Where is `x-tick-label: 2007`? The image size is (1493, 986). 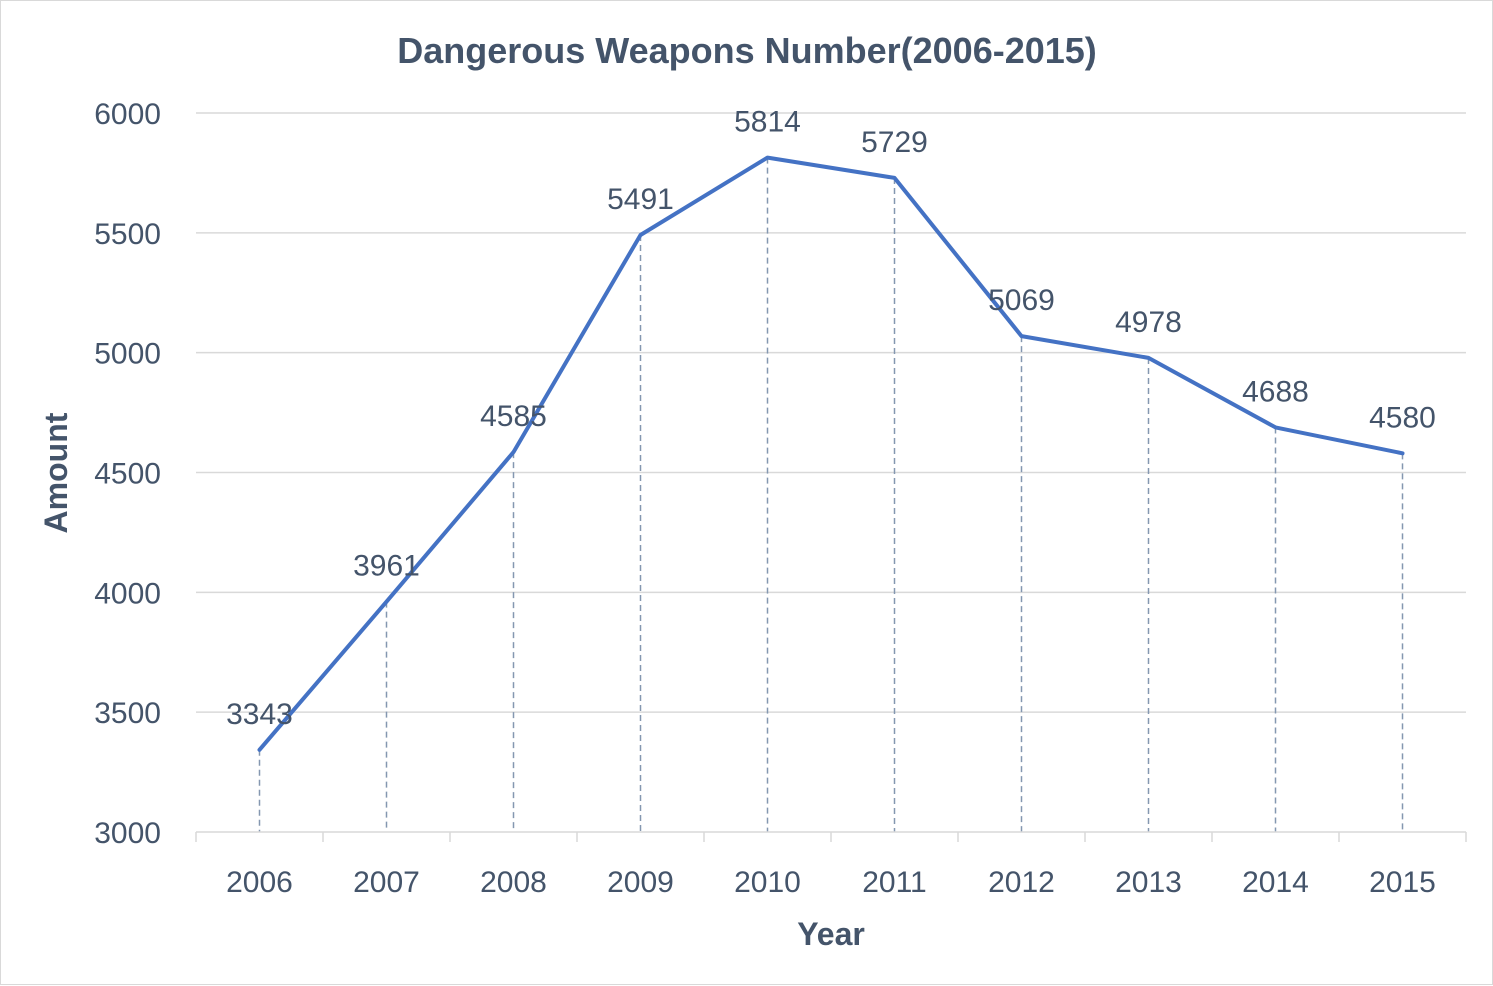
x-tick-label: 2007 is located at coordinates (386, 882).